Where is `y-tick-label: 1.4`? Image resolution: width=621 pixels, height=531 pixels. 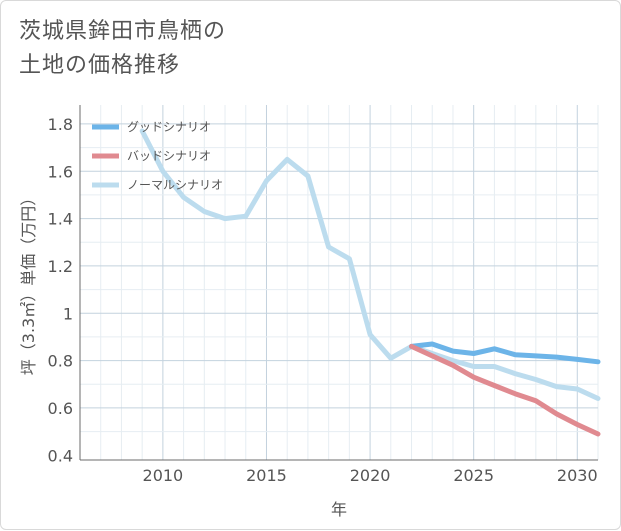
y-tick-label: 1.4 is located at coordinates (60, 219).